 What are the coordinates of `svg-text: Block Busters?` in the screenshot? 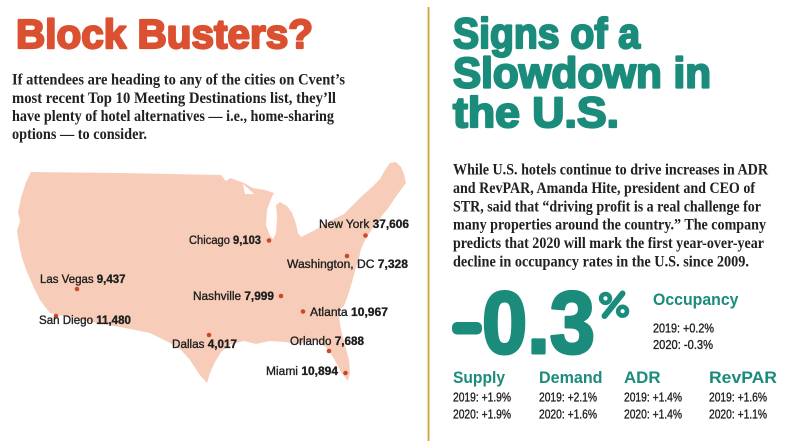 It's located at (164, 34).